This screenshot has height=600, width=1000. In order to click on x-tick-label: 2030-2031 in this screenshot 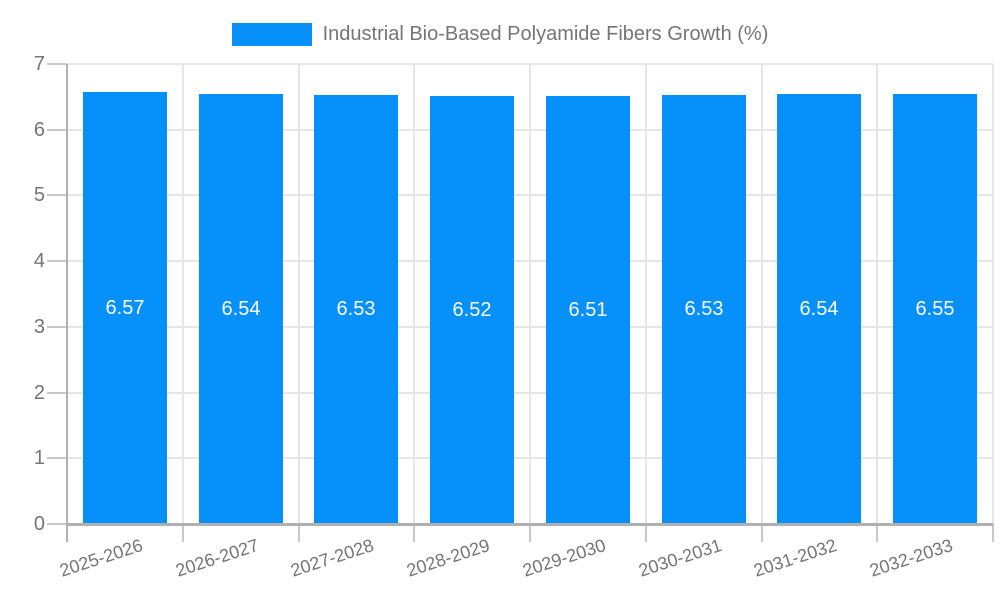, I will do `click(679, 558)`.